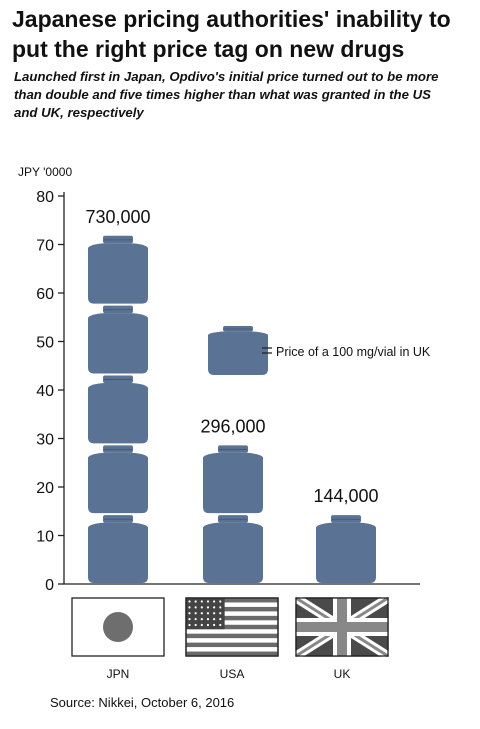  Describe the element at coordinates (45, 172) in the screenshot. I see `y-axis-unit-label: JPY '0000` at that location.